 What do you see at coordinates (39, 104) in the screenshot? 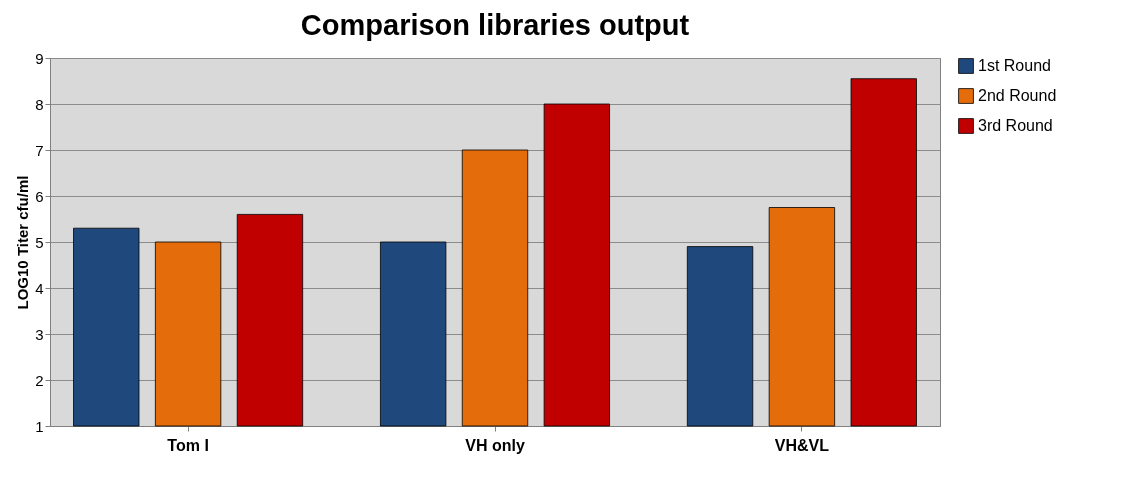
I see `y-tick-label: 8` at bounding box center [39, 104].